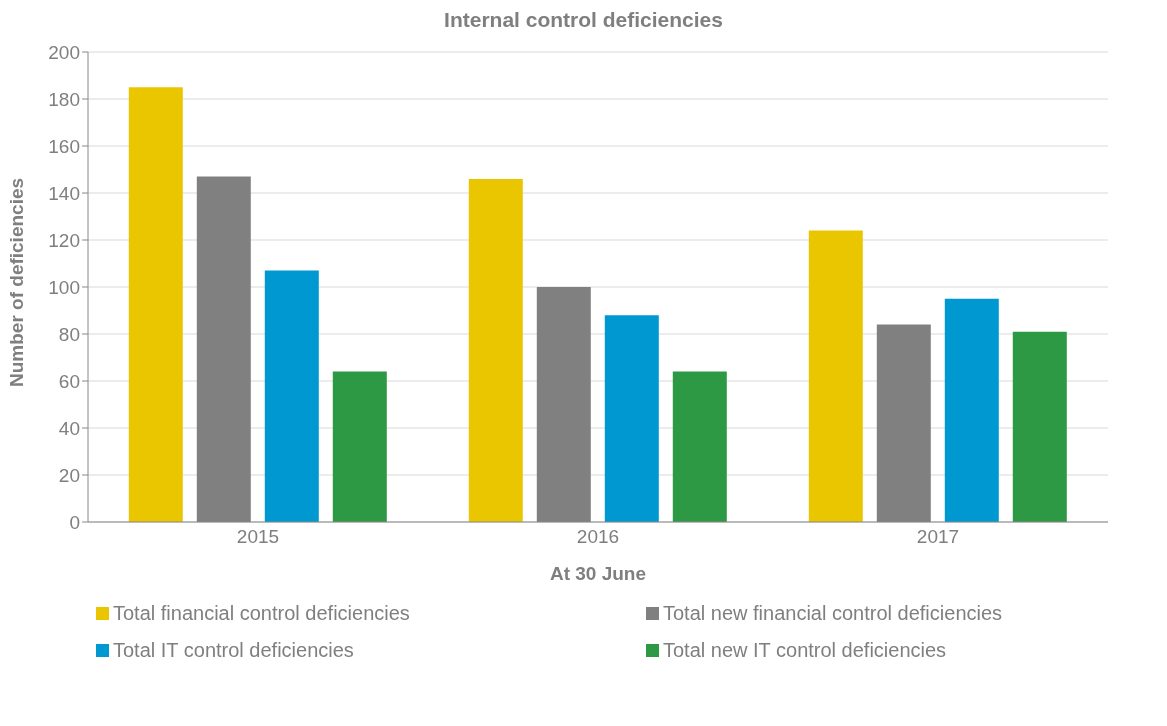  What do you see at coordinates (261, 613) in the screenshot?
I see `legend-label: Total financial control deficiencies` at bounding box center [261, 613].